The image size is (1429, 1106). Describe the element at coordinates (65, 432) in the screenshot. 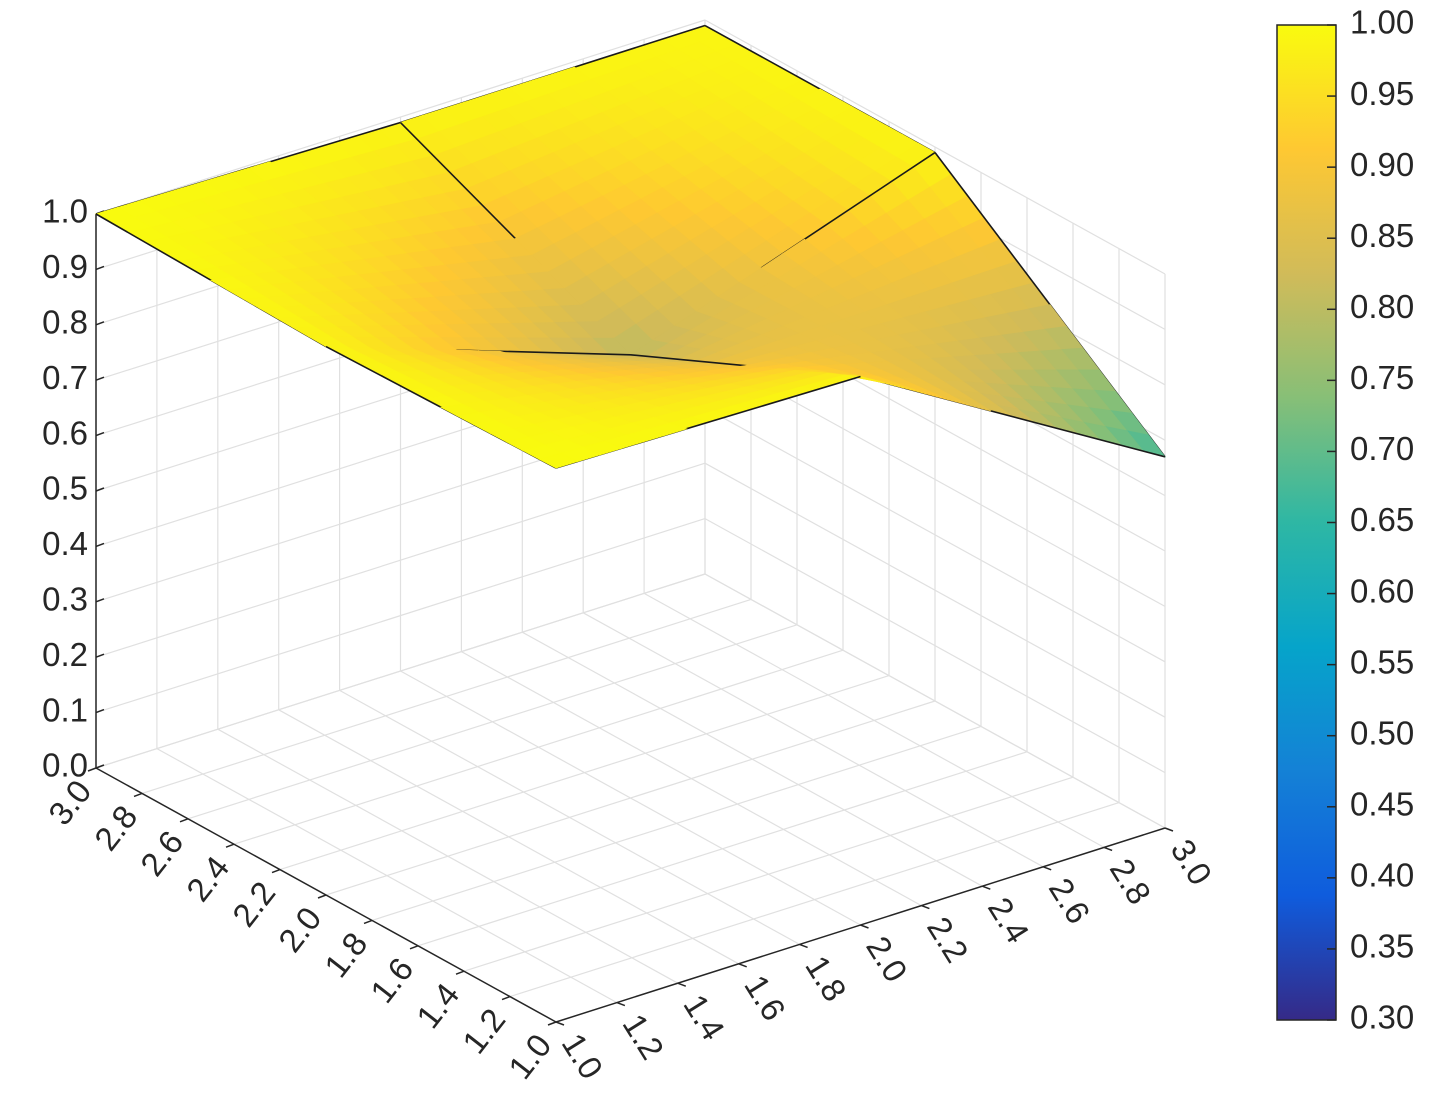

I see `z-tick-label: 0.6` at that location.